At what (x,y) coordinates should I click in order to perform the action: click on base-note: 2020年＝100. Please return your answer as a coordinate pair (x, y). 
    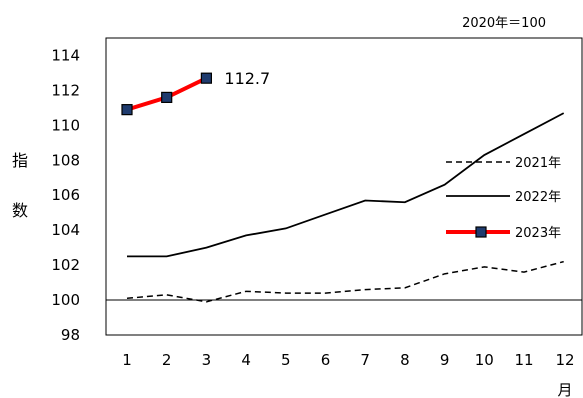
    Looking at the image, I should click on (504, 23).